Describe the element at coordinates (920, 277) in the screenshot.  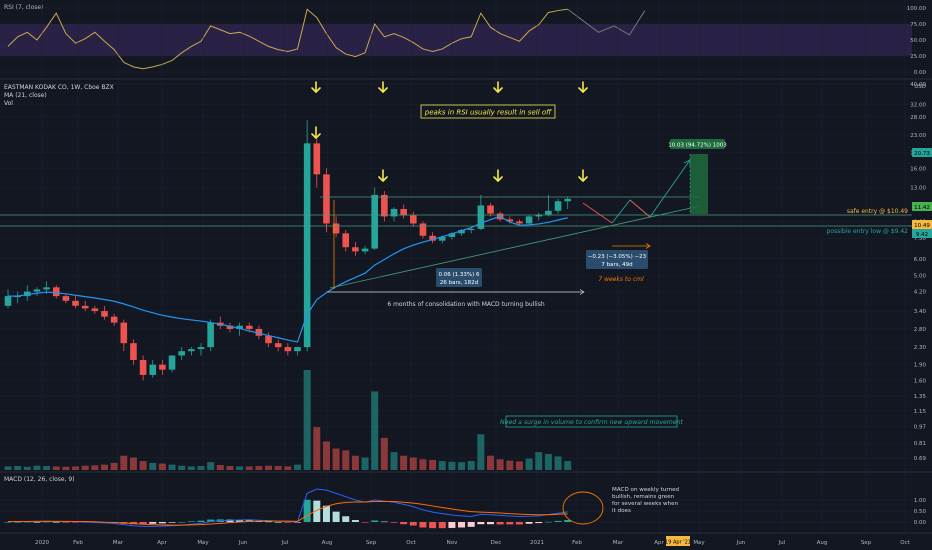
I see `price-tick-label: 5.00` at that location.